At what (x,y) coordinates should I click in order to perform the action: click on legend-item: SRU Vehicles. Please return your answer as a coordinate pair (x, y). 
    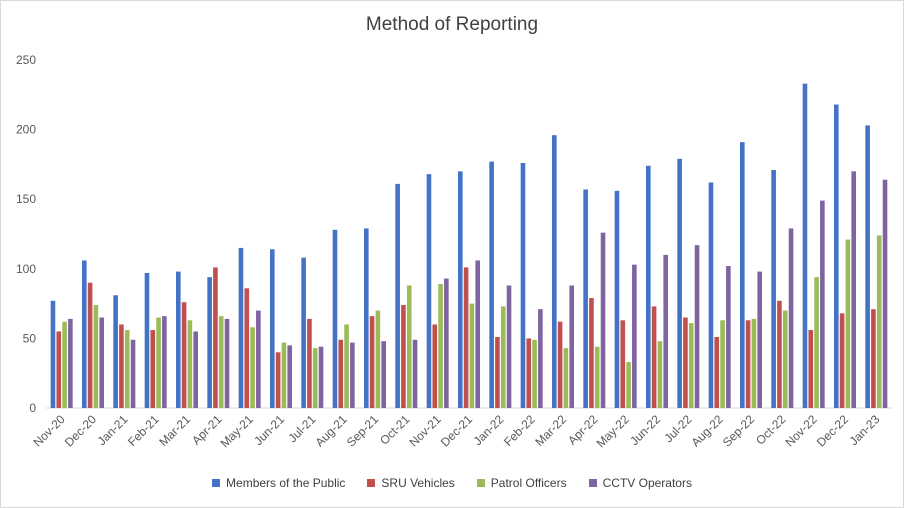
    Looking at the image, I should click on (411, 483).